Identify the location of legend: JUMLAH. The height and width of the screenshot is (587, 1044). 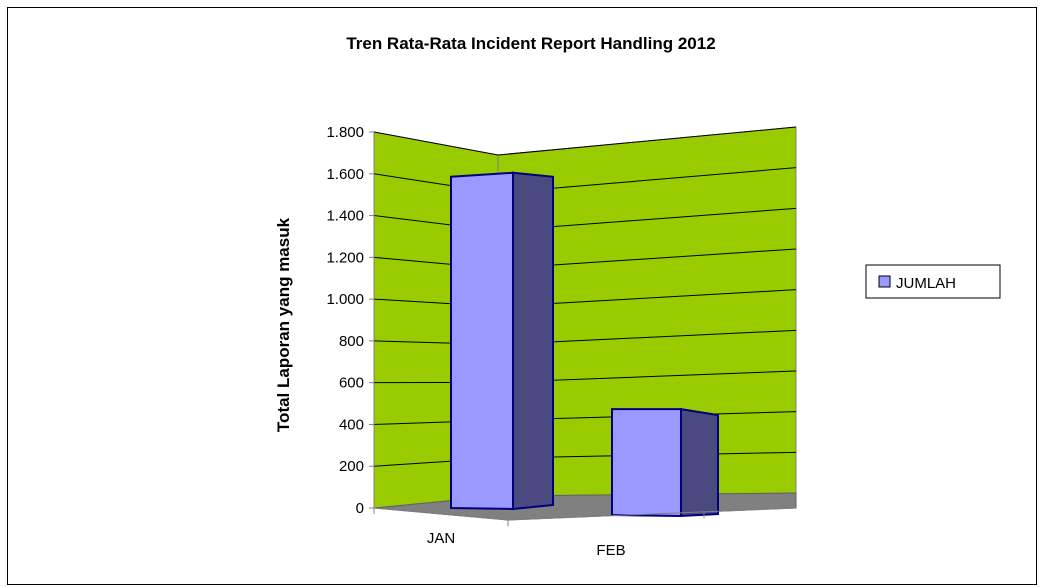
(933, 281).